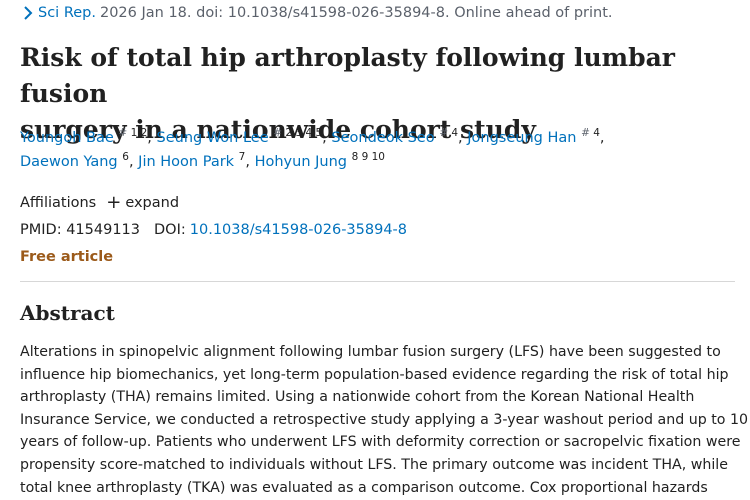 This screenshot has height=500, width=750. I want to click on author-item: Seondeok Seo # 4,, so click(397, 136).